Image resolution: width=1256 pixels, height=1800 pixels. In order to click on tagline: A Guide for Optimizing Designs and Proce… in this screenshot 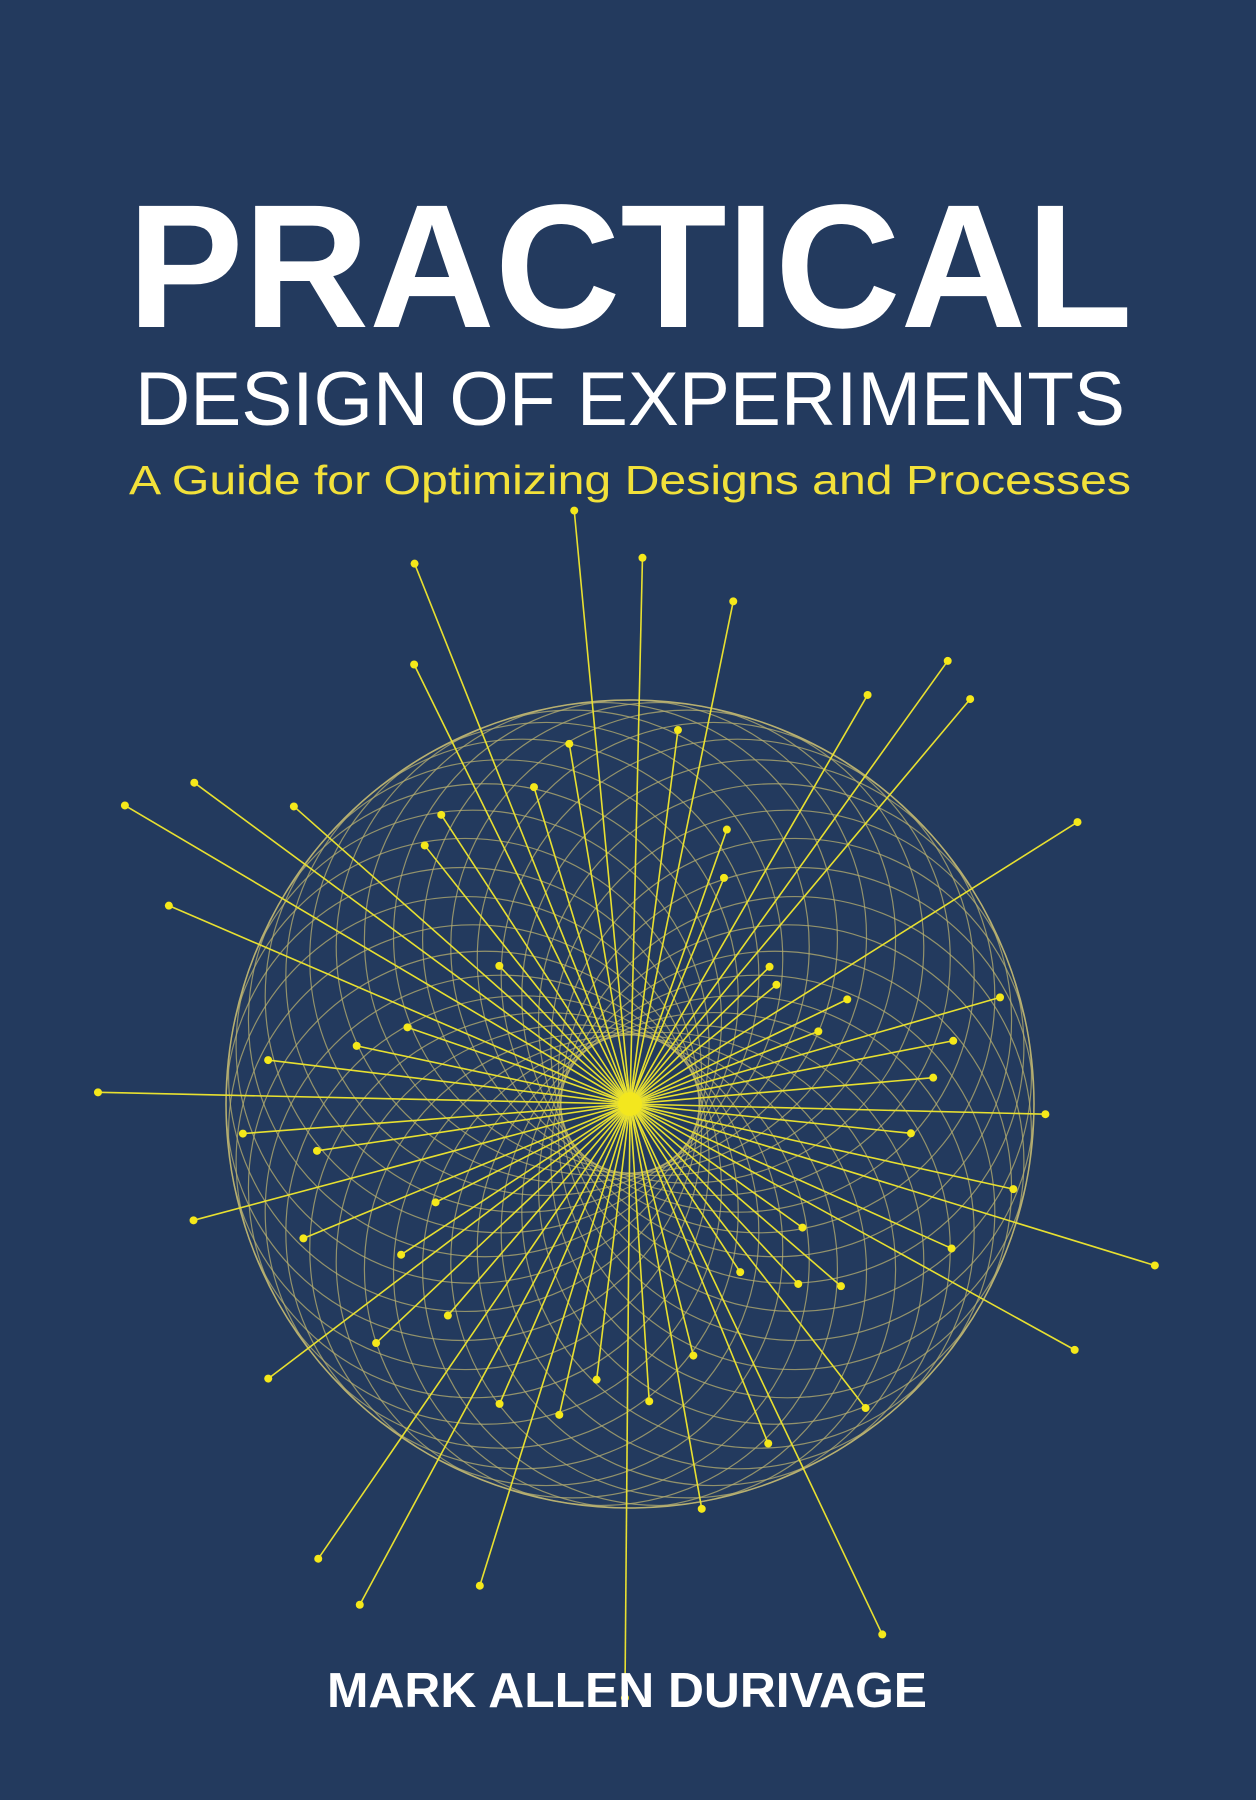, I will do `click(630, 480)`.